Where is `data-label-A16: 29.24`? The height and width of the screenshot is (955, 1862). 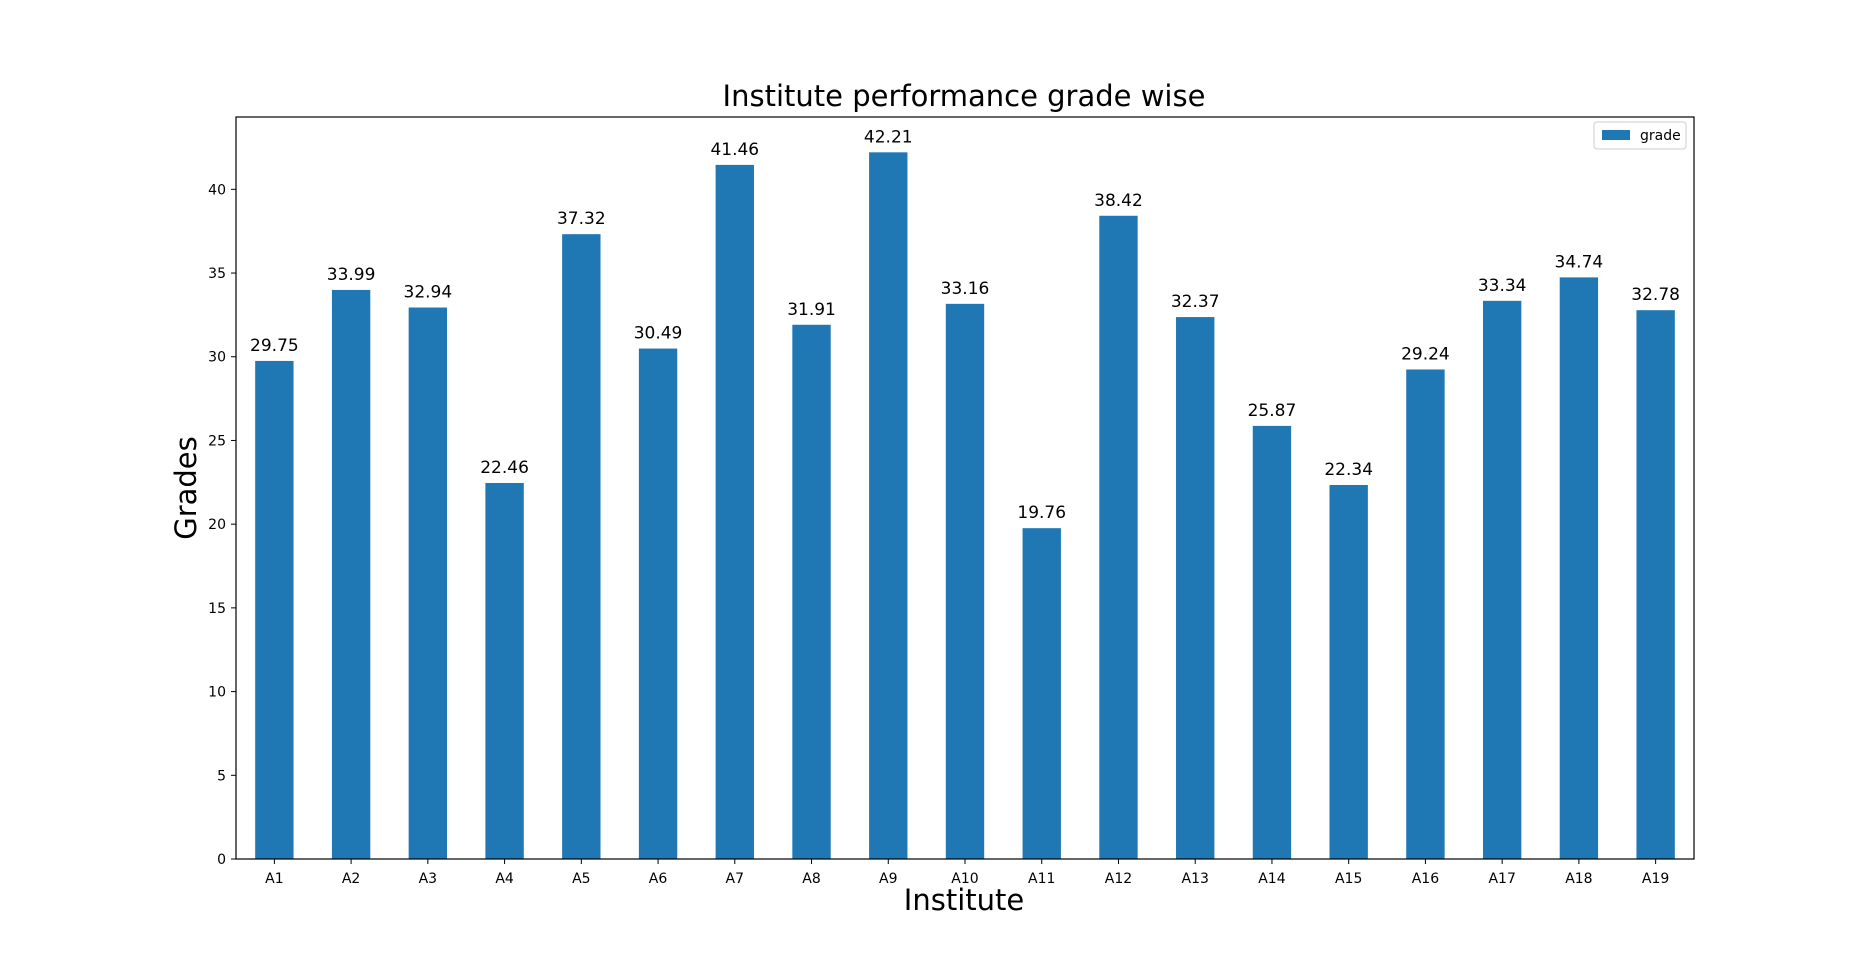 data-label-A16: 29.24 is located at coordinates (1425, 354).